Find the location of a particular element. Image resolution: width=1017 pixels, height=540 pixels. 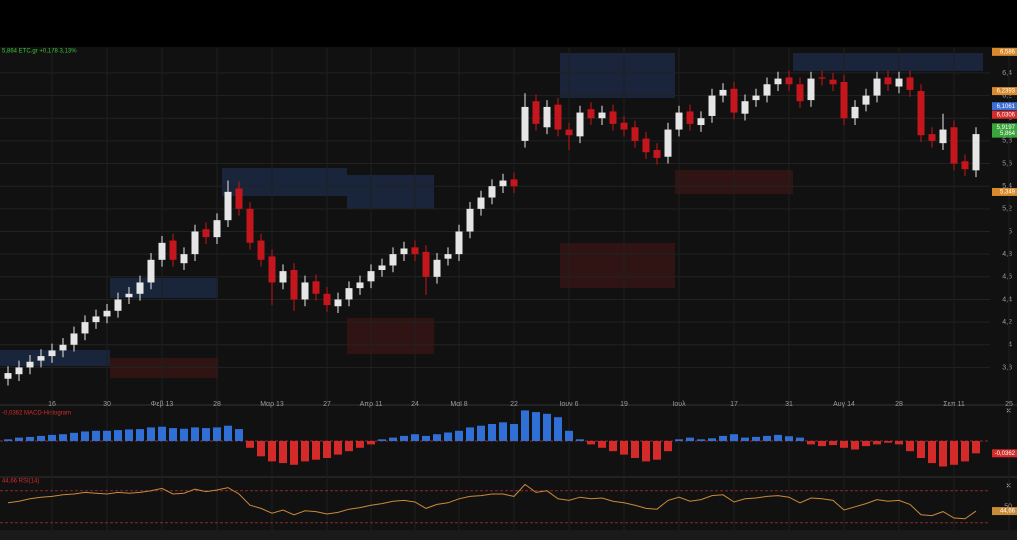

rsi-title: 44,66 RSI(14) is located at coordinates (20, 482).